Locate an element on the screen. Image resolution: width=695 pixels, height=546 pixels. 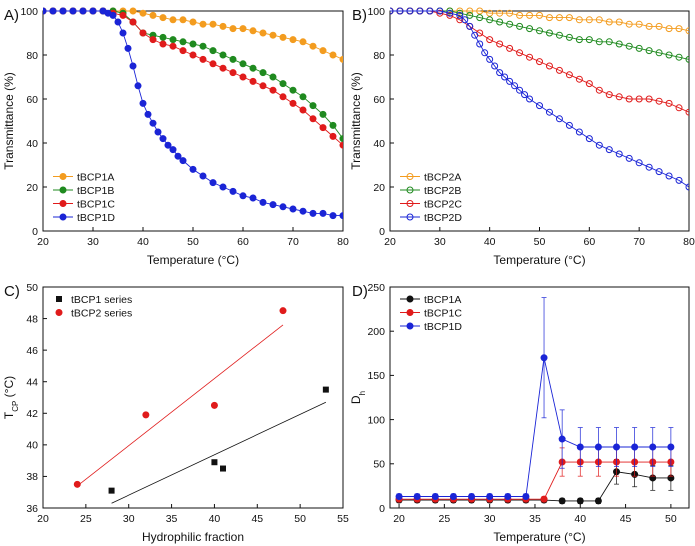
y-tick-label: 46 is located at coordinates (32, 351).